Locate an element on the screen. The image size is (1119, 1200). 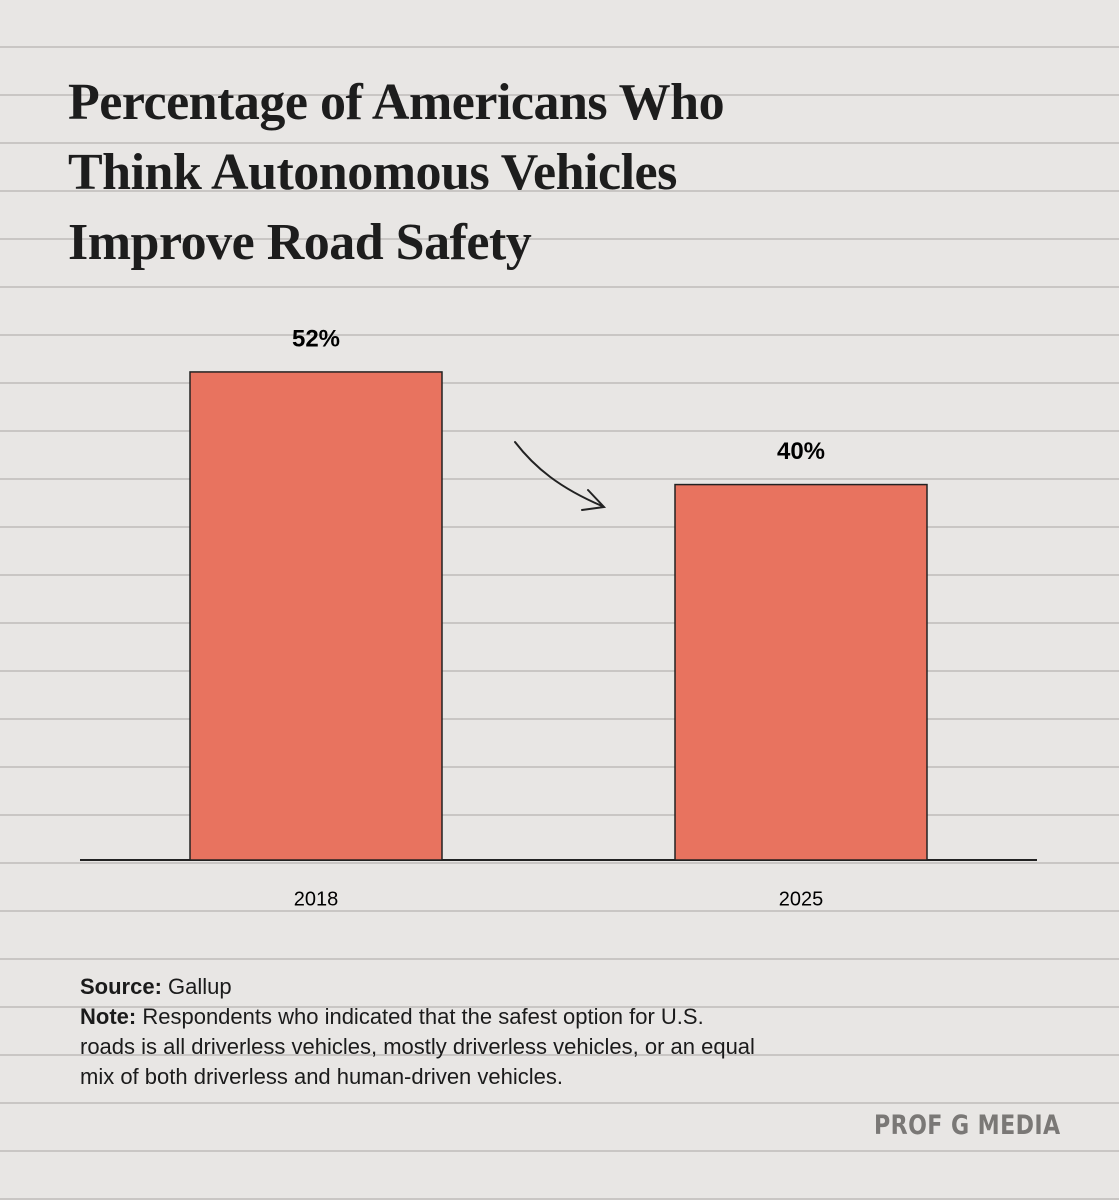
brand: PROF G MEDIA is located at coordinates (967, 1125).